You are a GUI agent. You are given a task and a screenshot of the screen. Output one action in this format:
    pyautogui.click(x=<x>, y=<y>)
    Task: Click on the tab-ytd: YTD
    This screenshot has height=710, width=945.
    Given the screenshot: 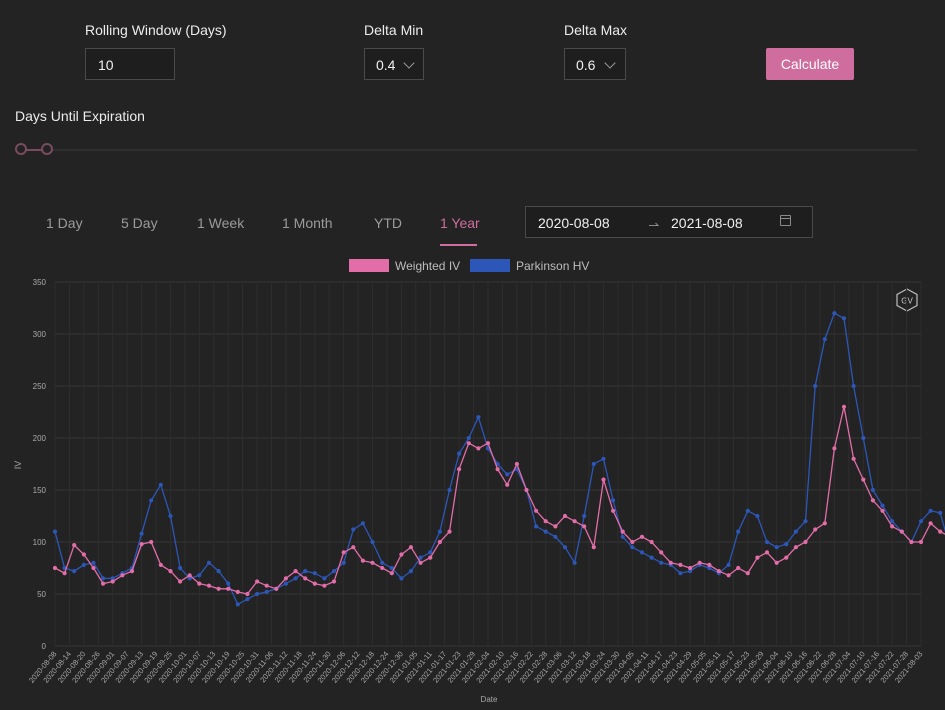 What is the action you would take?
    pyautogui.click(x=388, y=223)
    